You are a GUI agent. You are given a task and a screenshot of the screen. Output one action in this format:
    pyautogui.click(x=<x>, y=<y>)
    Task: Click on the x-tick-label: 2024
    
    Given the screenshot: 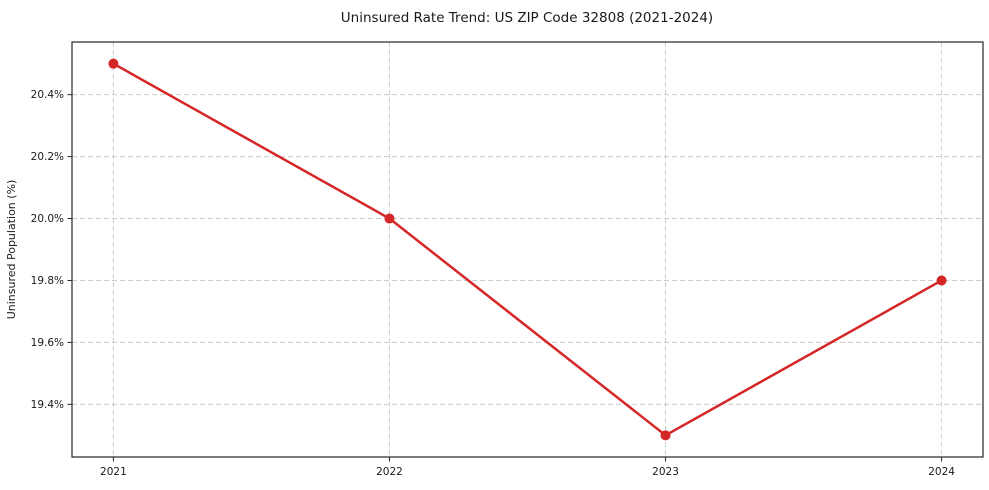 What is the action you would take?
    pyautogui.click(x=941, y=472)
    